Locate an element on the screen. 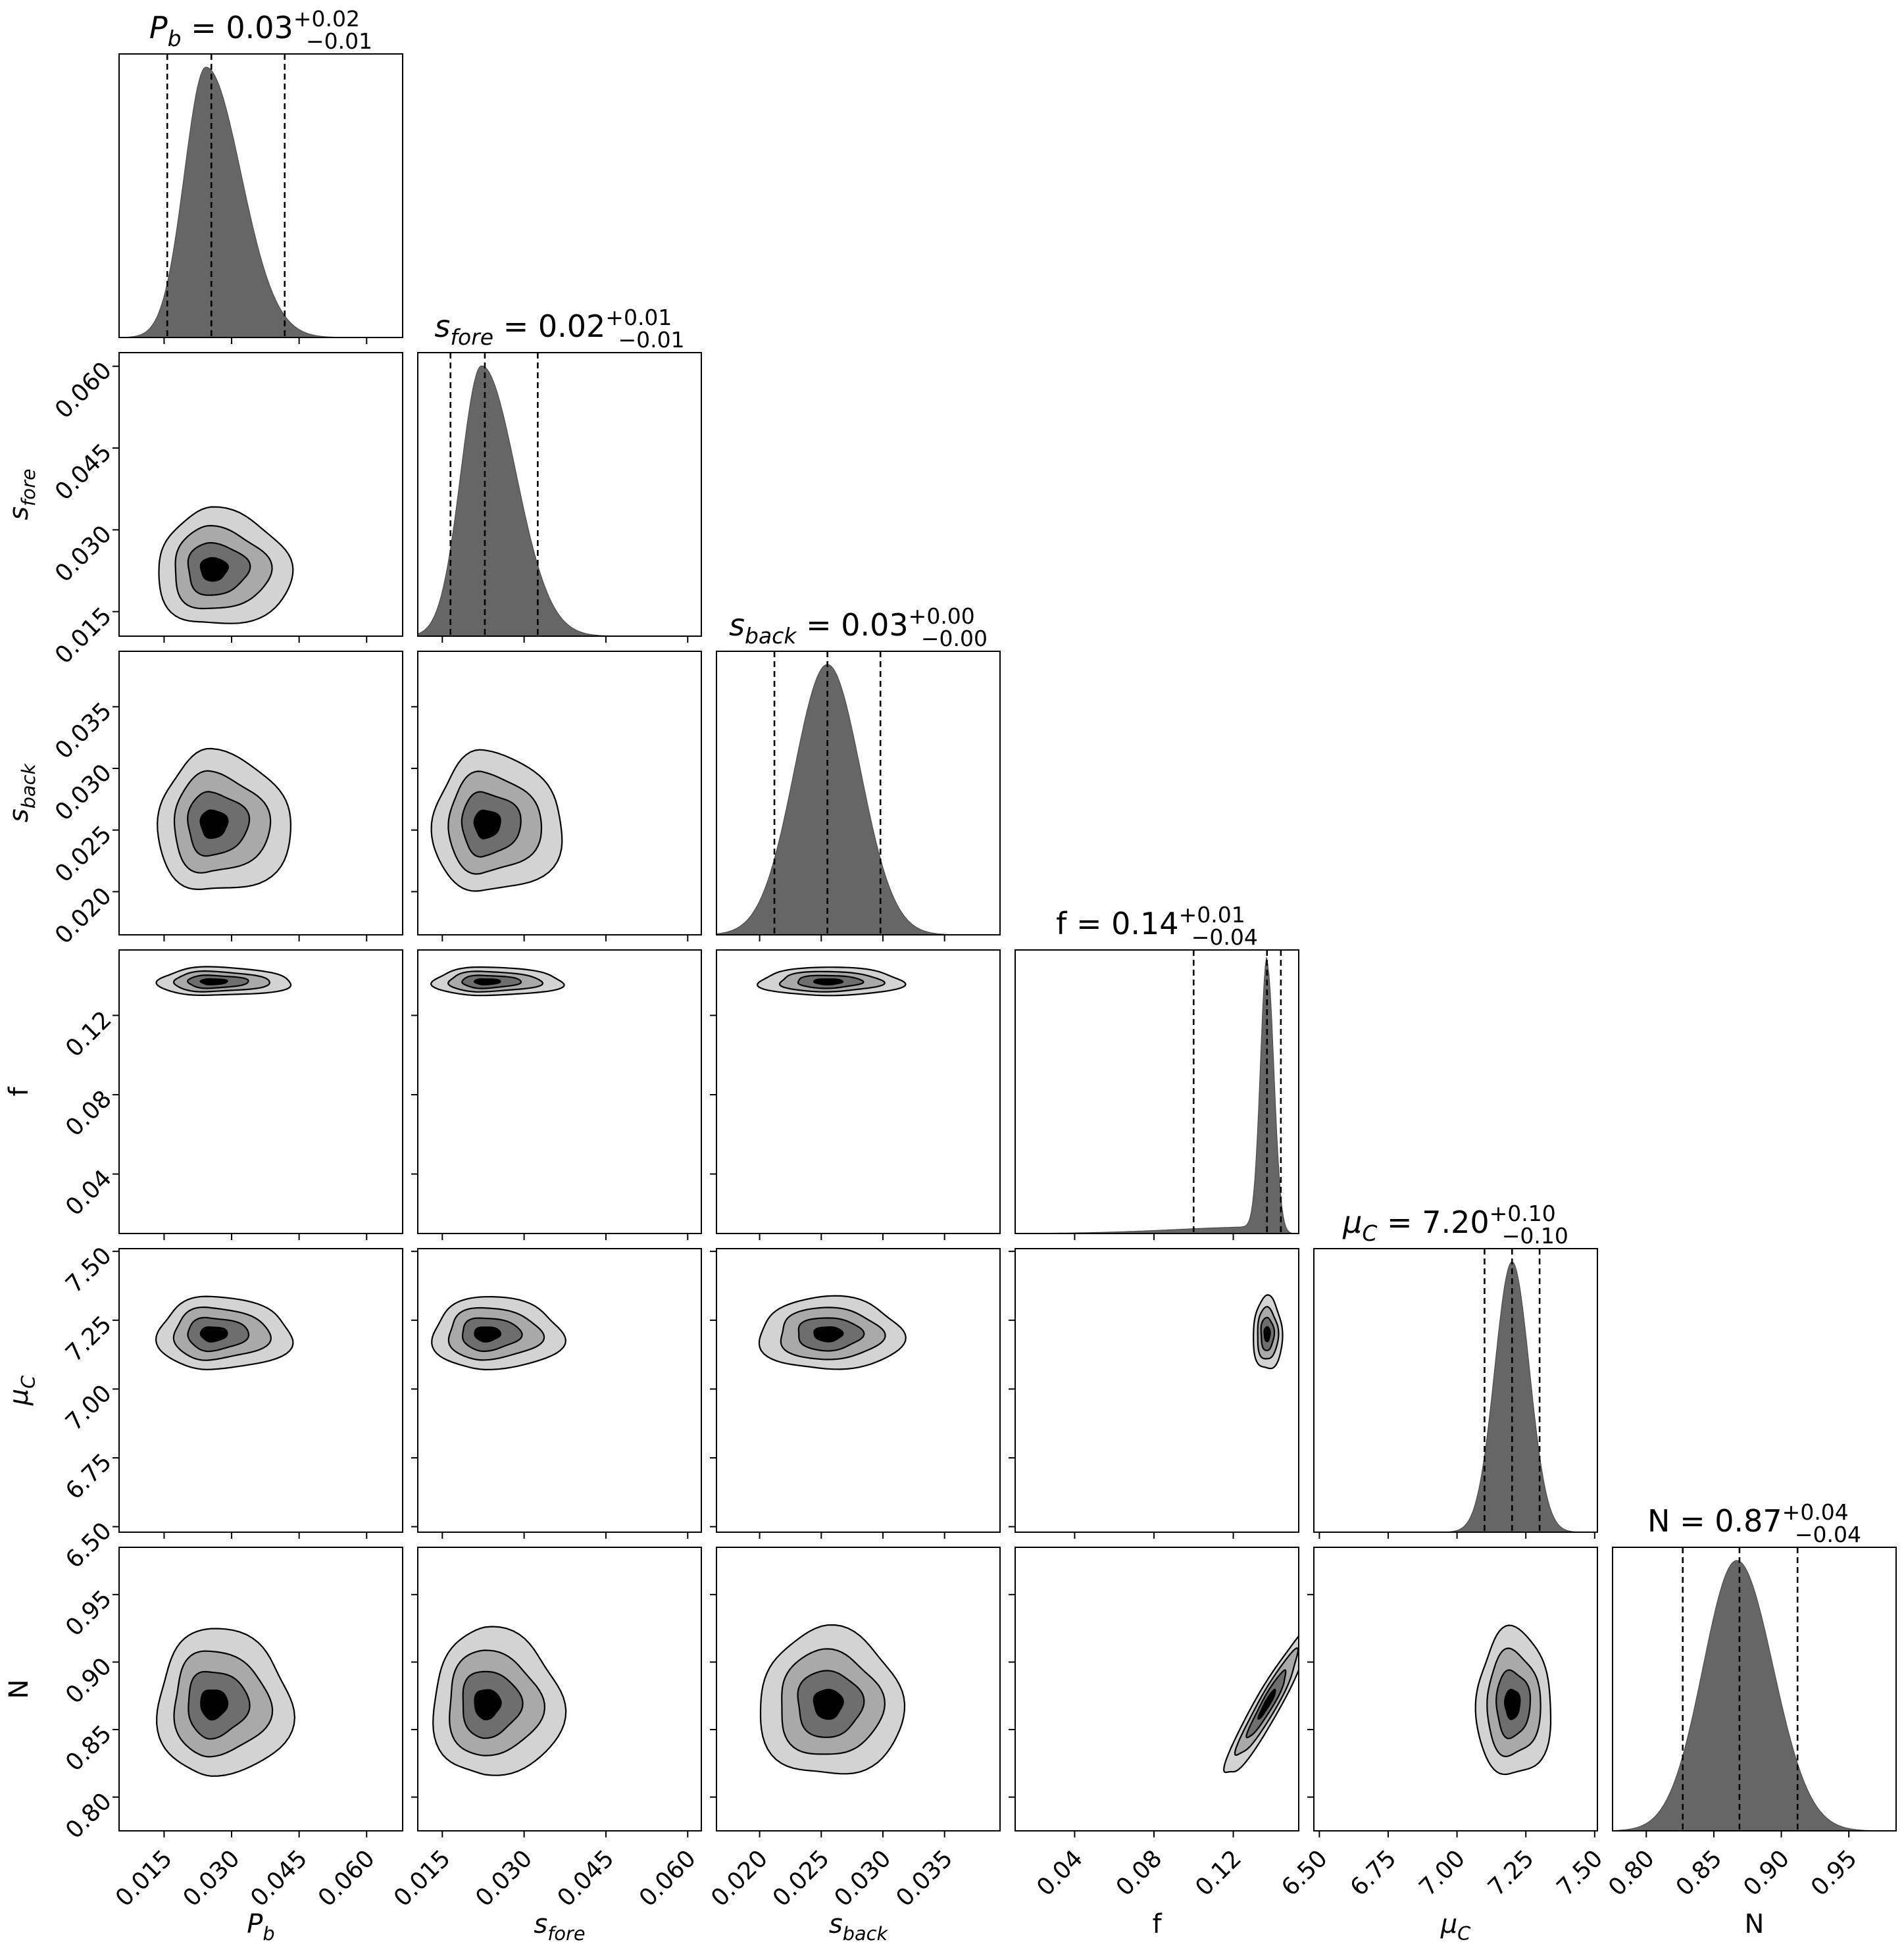 The image size is (1904, 1944). contour-panel-f-N: 0.04 0.08 0.12 is located at coordinates (1154, 1724).